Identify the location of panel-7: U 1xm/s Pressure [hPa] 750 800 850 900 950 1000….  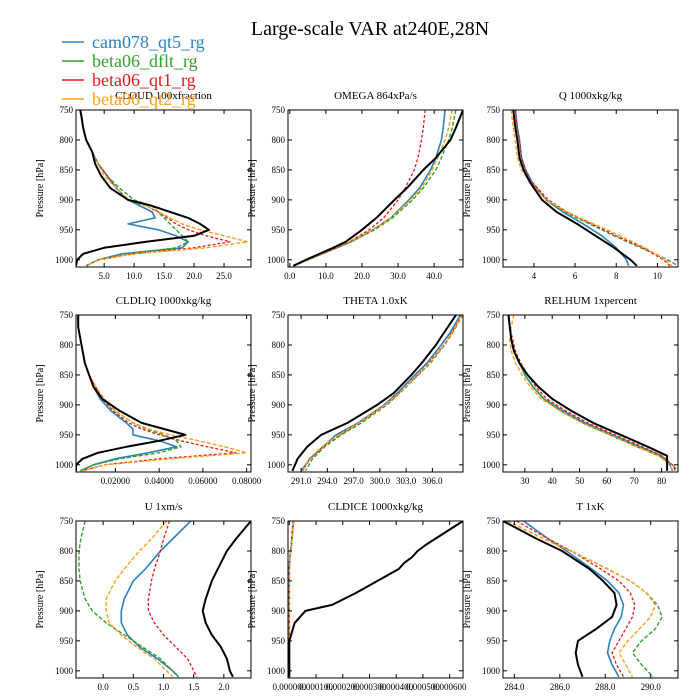
(143, 596).